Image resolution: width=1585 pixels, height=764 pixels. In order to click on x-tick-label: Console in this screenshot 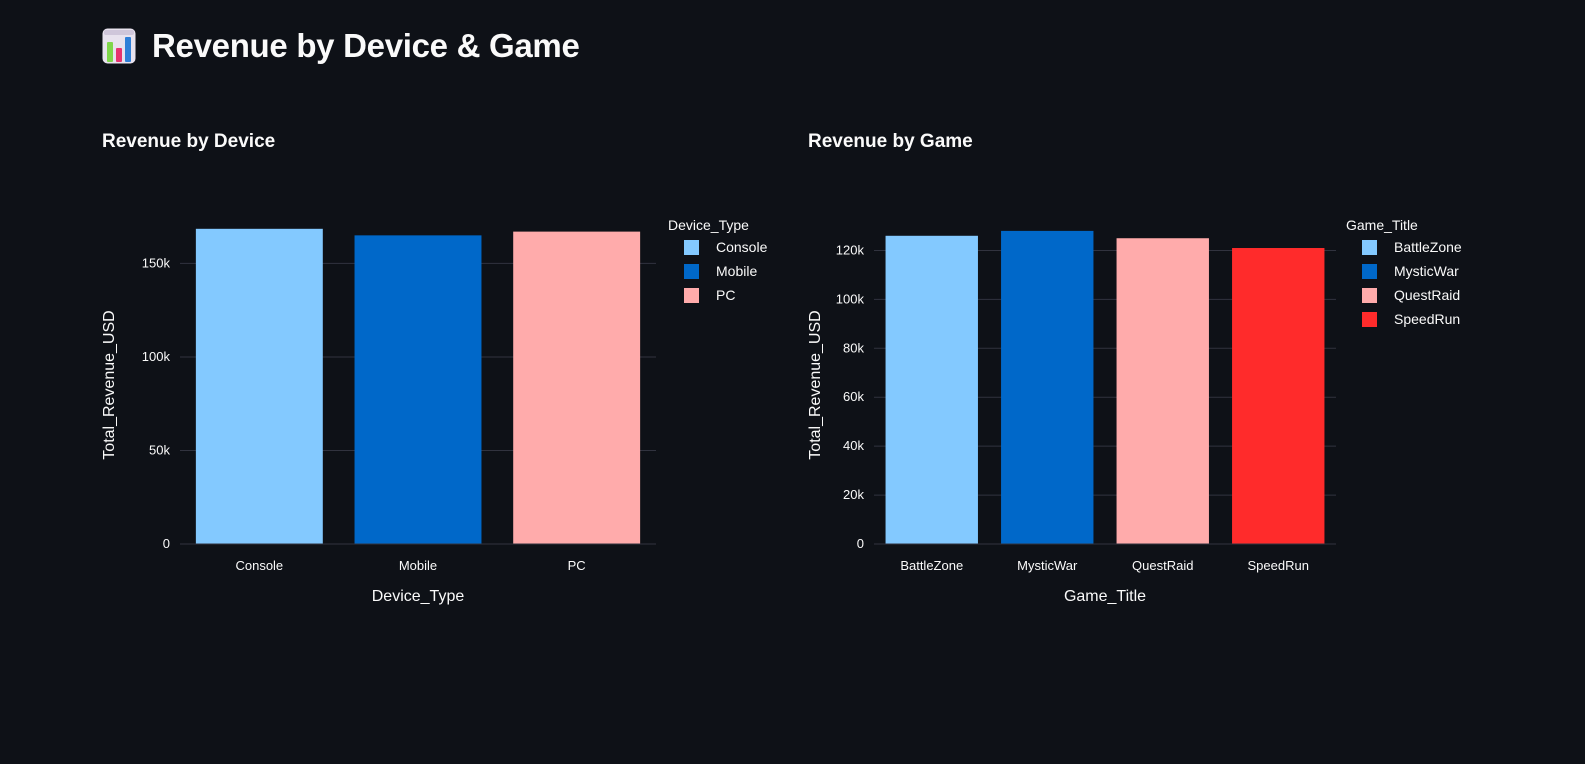, I will do `click(259, 565)`.